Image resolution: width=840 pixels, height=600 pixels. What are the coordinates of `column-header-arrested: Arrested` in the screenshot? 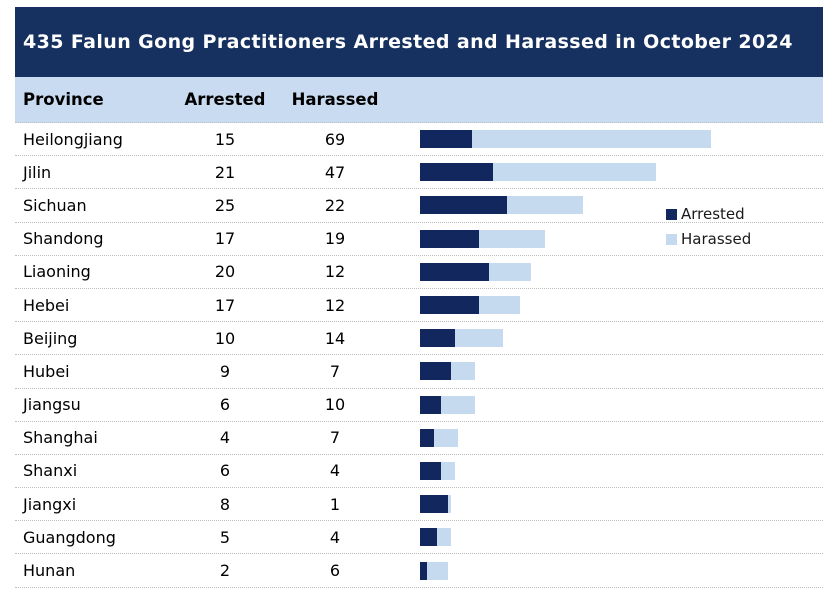 It's located at (225, 99).